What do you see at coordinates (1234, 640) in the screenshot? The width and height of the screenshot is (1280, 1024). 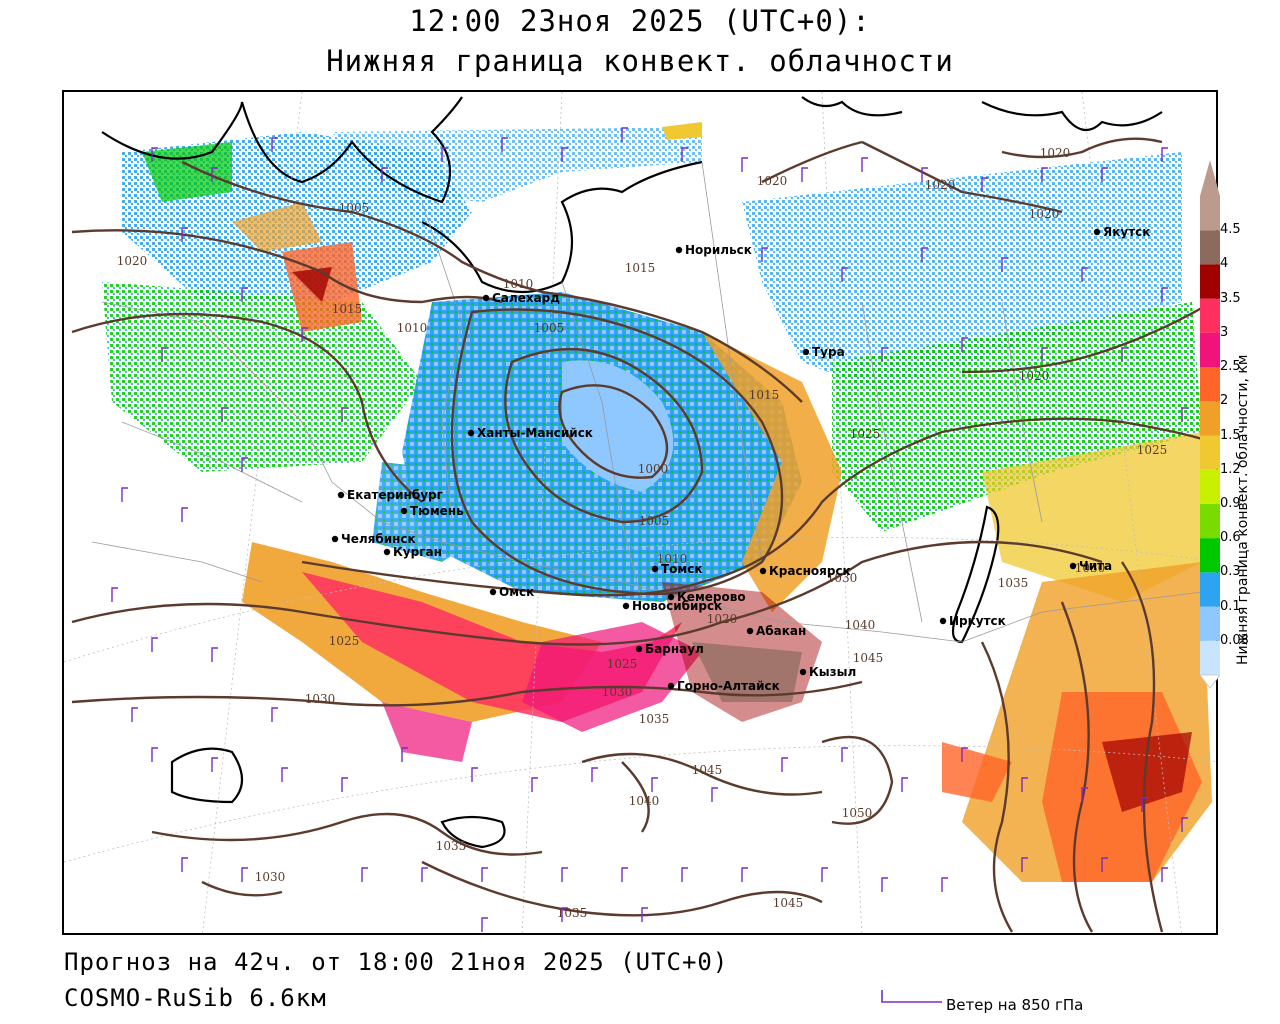 I see `colorbar-tick-label: 0.03` at bounding box center [1234, 640].